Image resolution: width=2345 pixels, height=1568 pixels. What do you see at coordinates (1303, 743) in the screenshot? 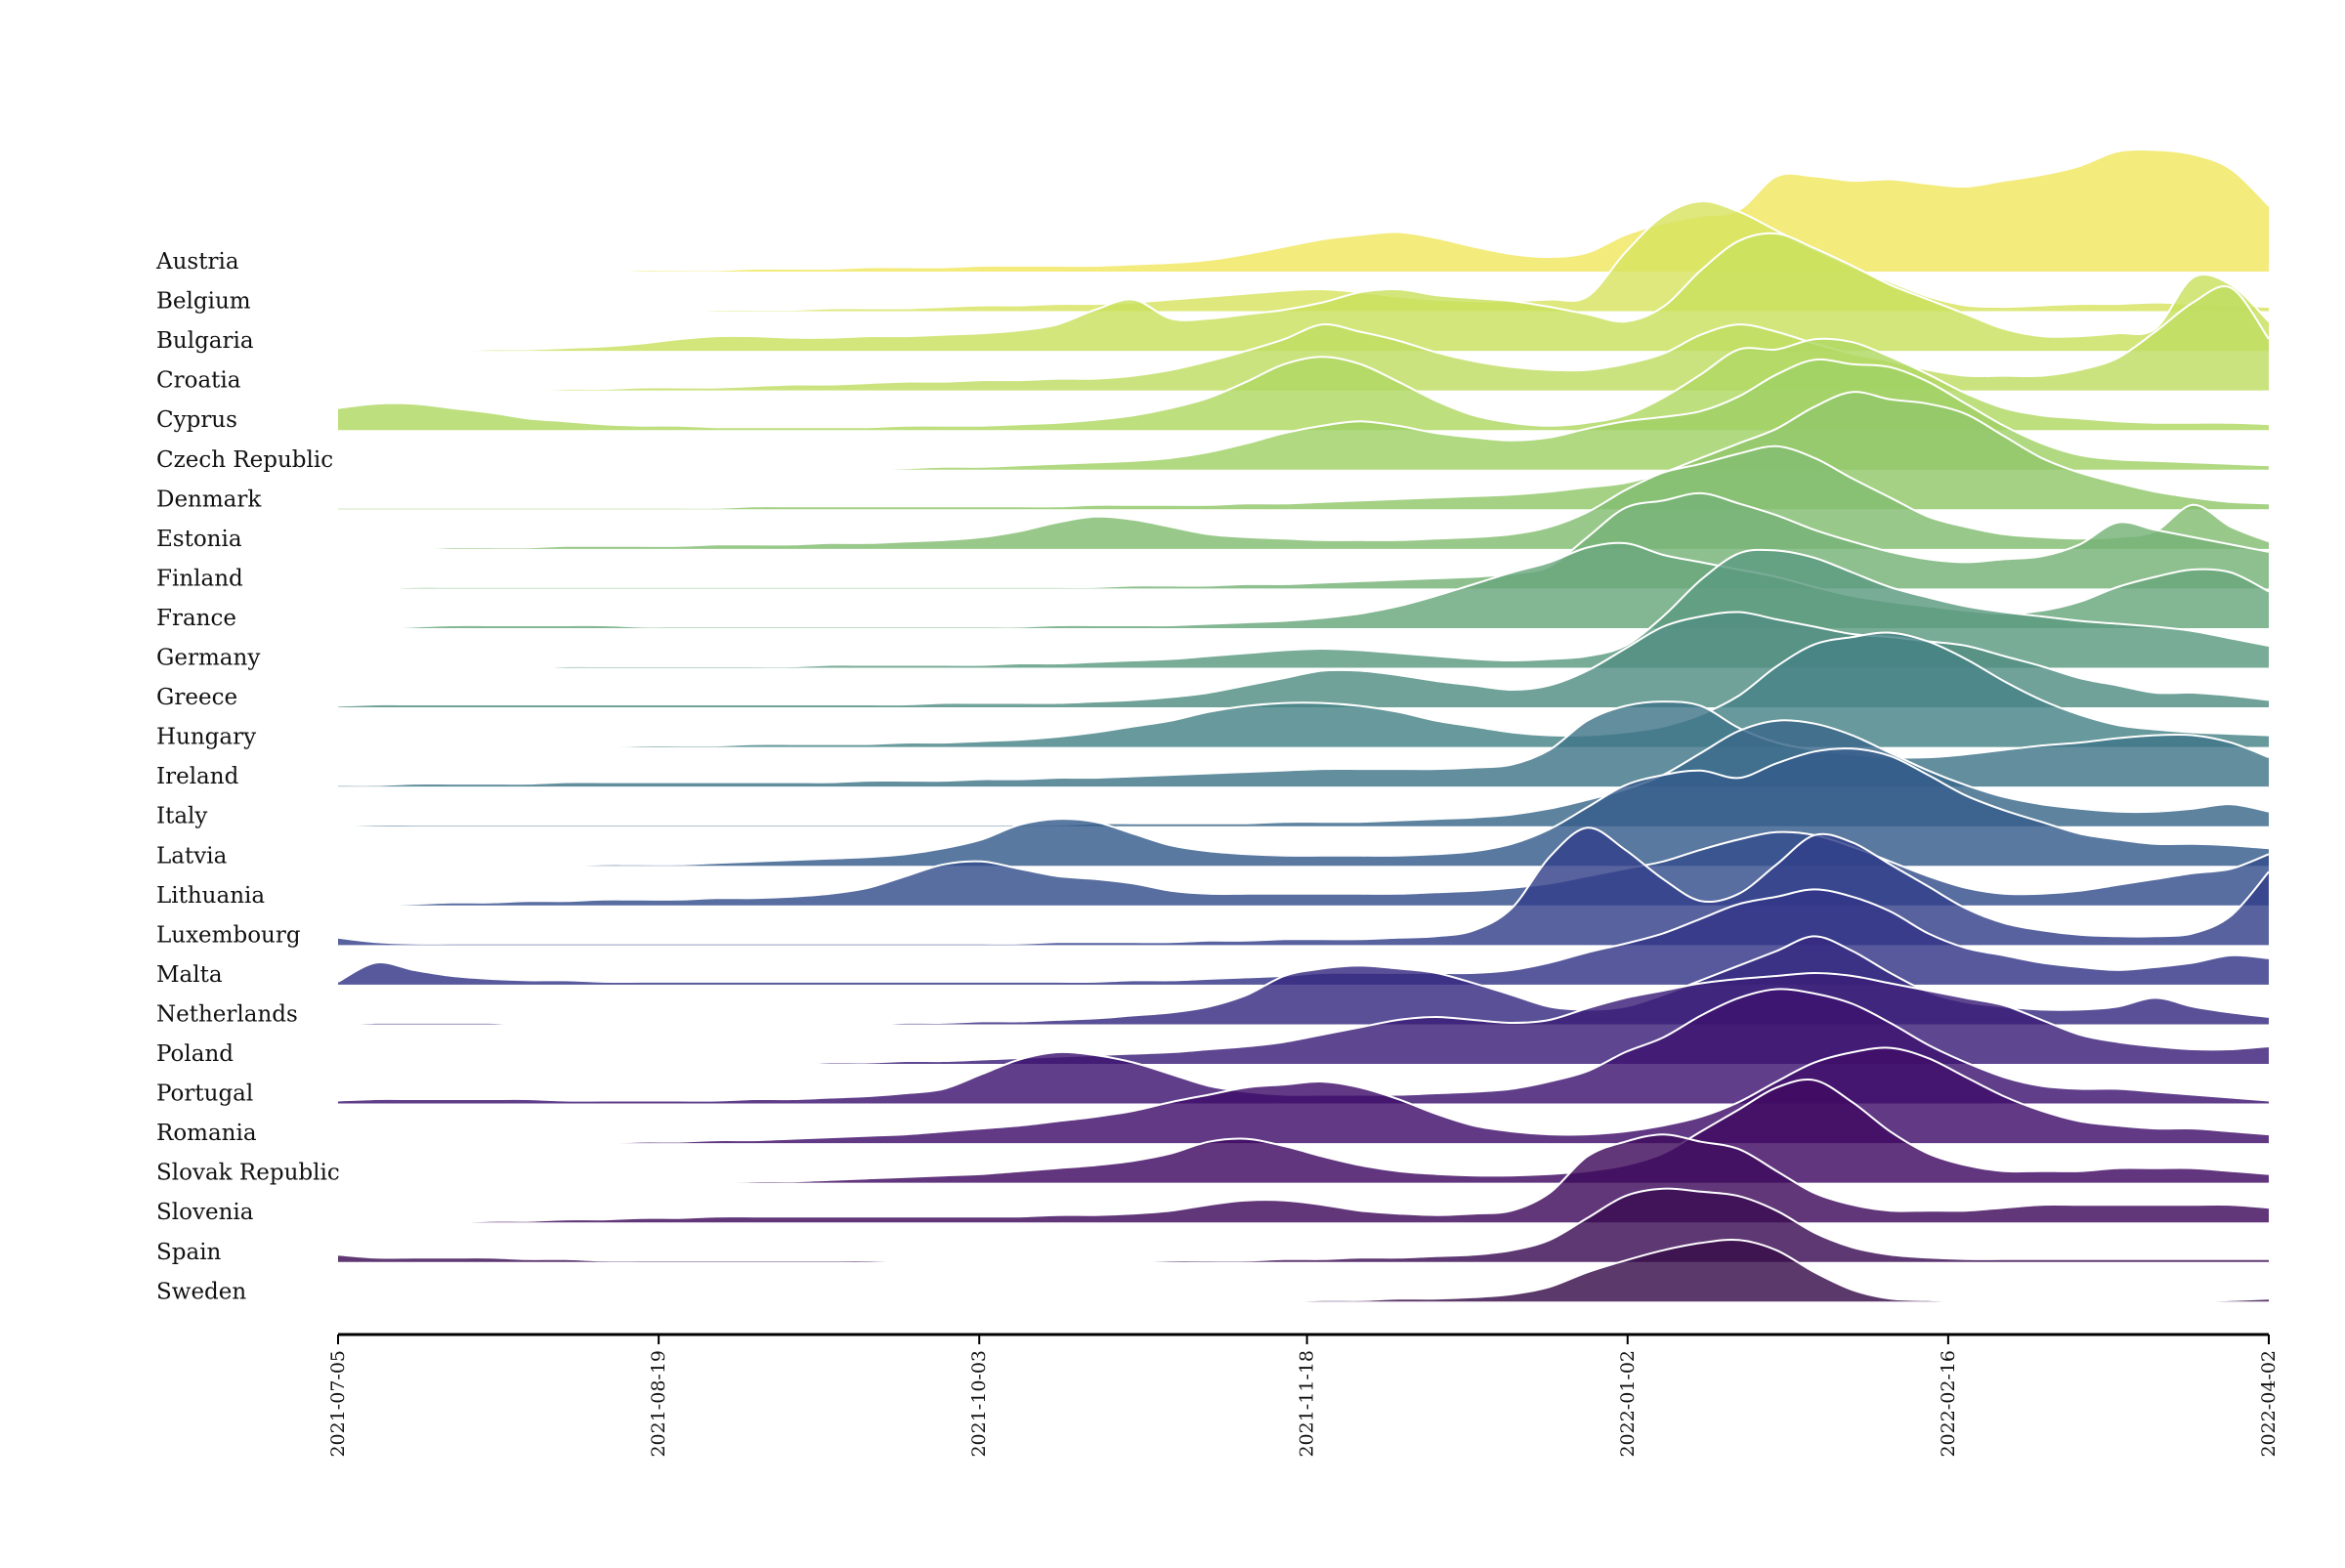
I see `ridge-outline-ireland` at bounding box center [1303, 743].